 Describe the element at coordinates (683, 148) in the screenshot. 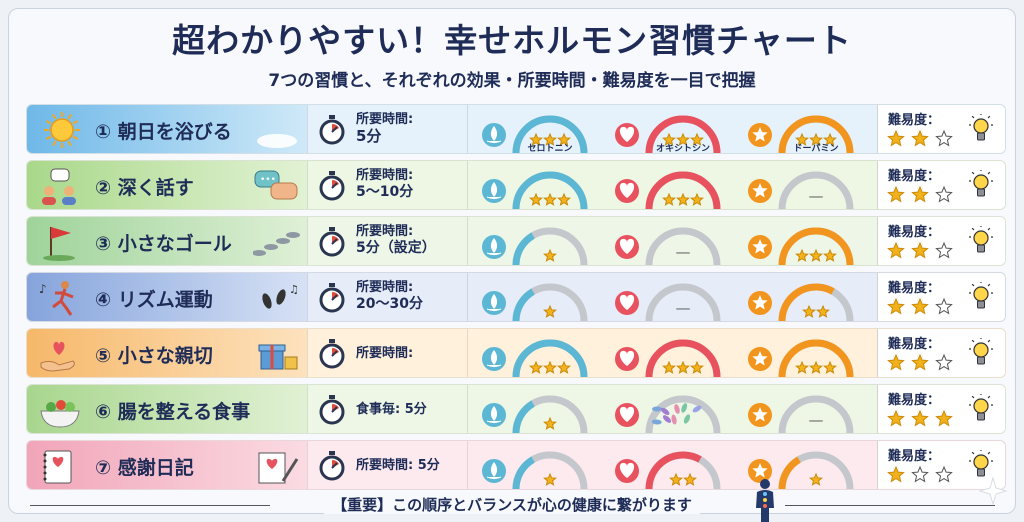

I see `oxytocin-label: オキシトシン` at that location.